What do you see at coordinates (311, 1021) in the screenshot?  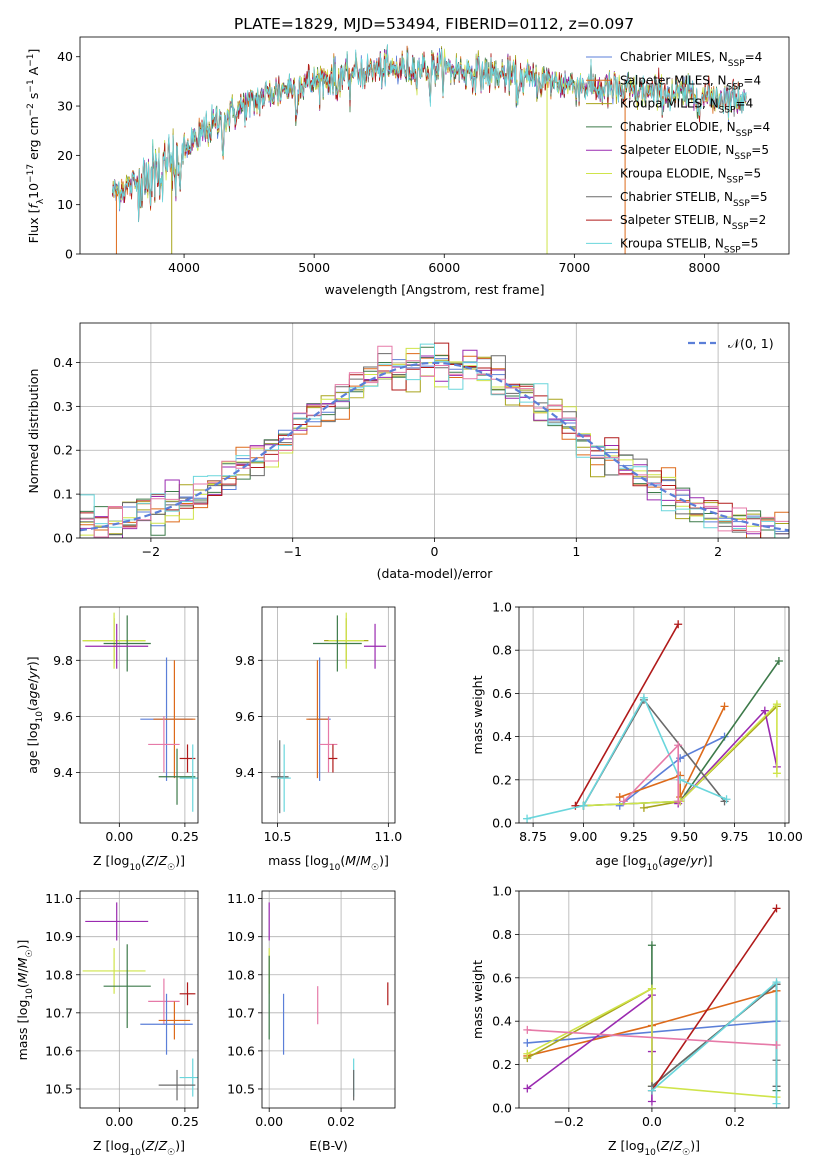 I see `mass_vs_EBV-panel: 0.00 0.02 10.5 10.6 10.7 10.8 10.9 11.0 E(B-V)` at bounding box center [311, 1021].